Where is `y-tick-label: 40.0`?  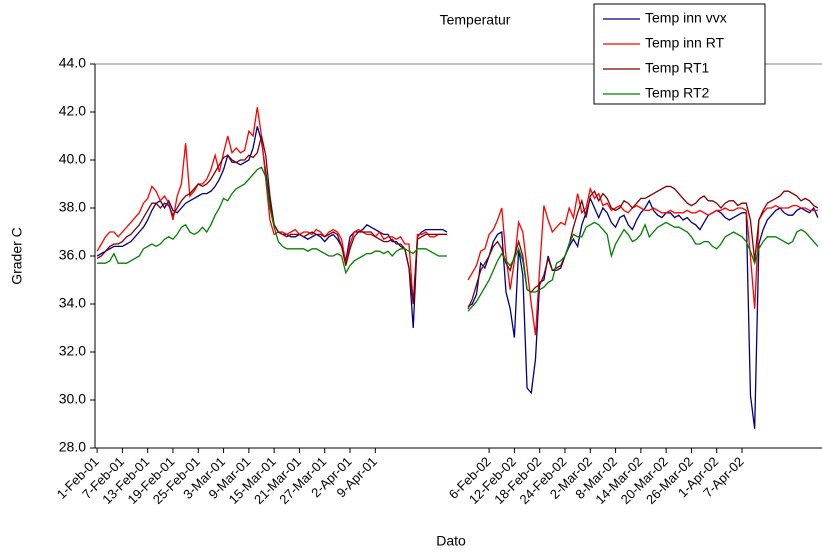
y-tick-label: 40.0 is located at coordinates (72, 159).